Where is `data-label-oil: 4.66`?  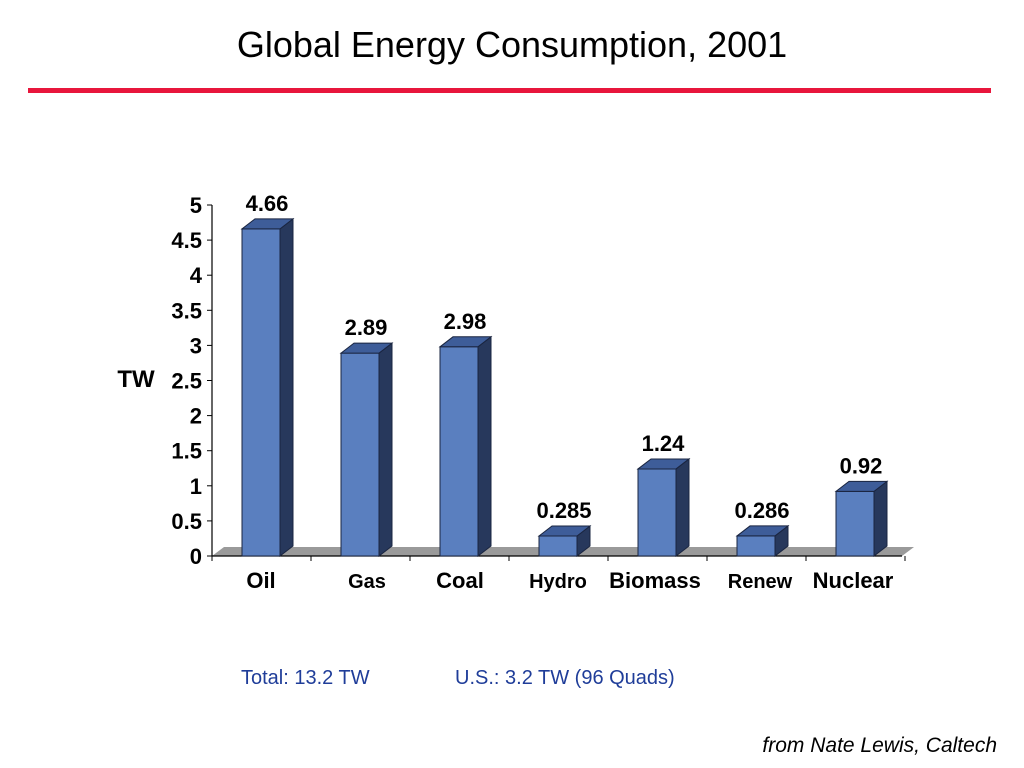 data-label-oil: 4.66 is located at coordinates (267, 203).